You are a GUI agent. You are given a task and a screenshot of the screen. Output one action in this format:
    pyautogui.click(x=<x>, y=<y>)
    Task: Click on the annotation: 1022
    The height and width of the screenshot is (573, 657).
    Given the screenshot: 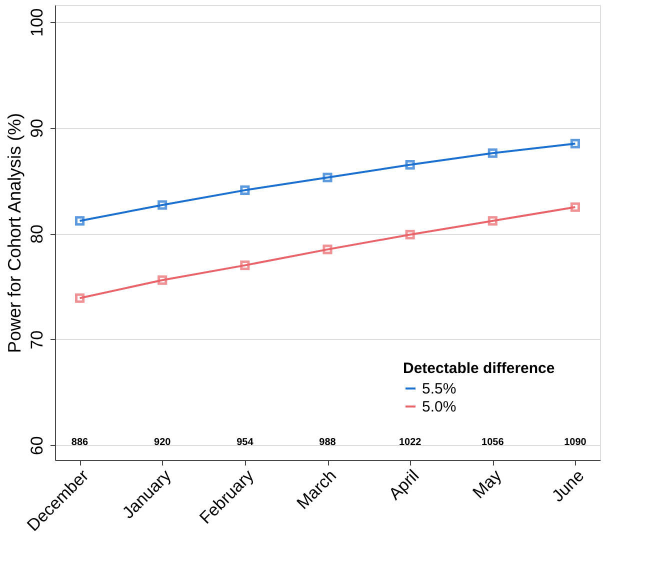 What is the action you would take?
    pyautogui.click(x=410, y=442)
    